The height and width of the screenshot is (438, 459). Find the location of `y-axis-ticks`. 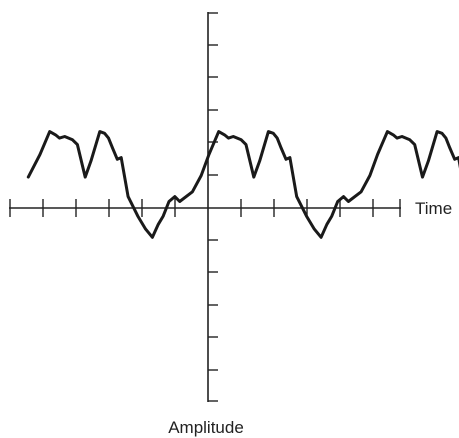

y-axis-ticks is located at coordinates (213, 207).